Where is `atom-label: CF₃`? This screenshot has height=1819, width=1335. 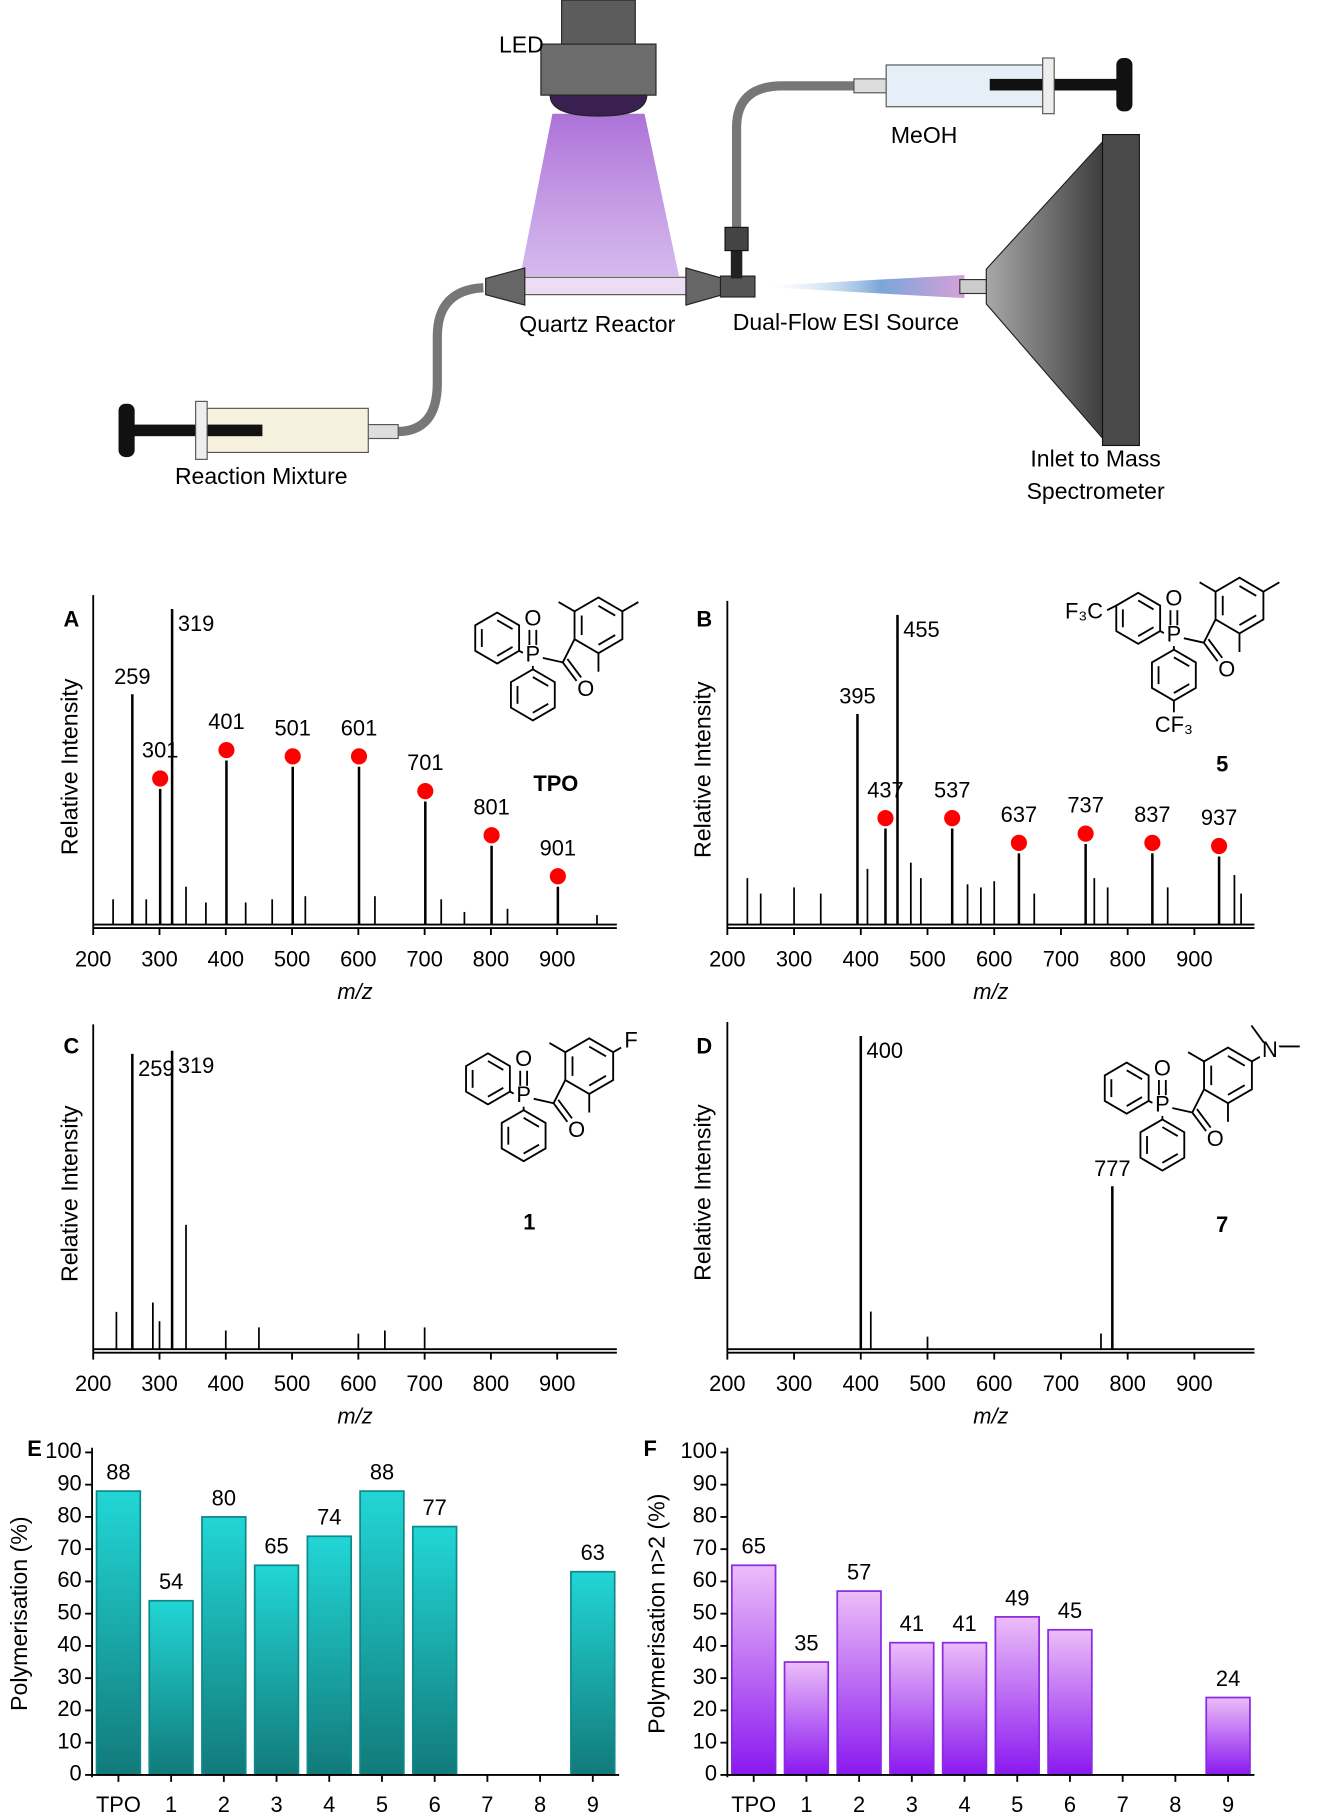 atom-label: CF₃ is located at coordinates (1174, 724).